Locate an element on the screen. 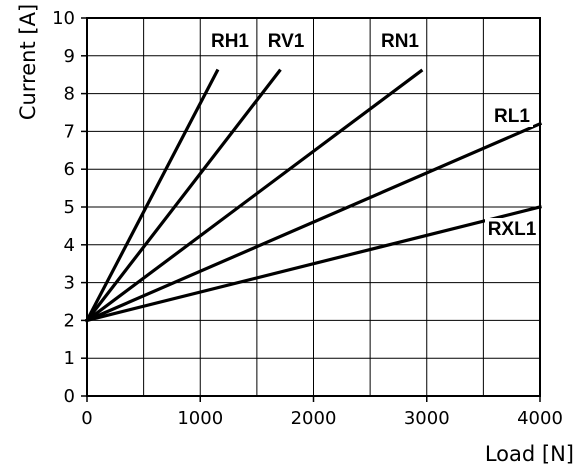  x-tick-label: 0 is located at coordinates (86, 418).